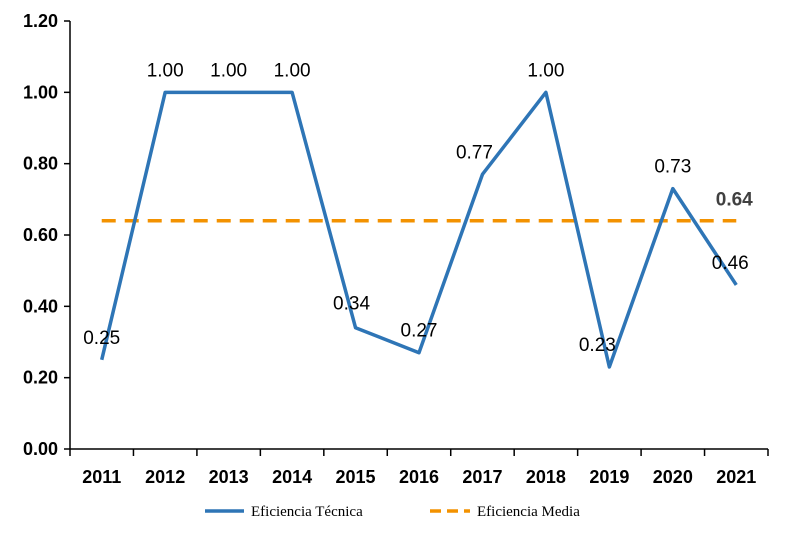  I want to click on data-label: 0.23, so click(597, 345).